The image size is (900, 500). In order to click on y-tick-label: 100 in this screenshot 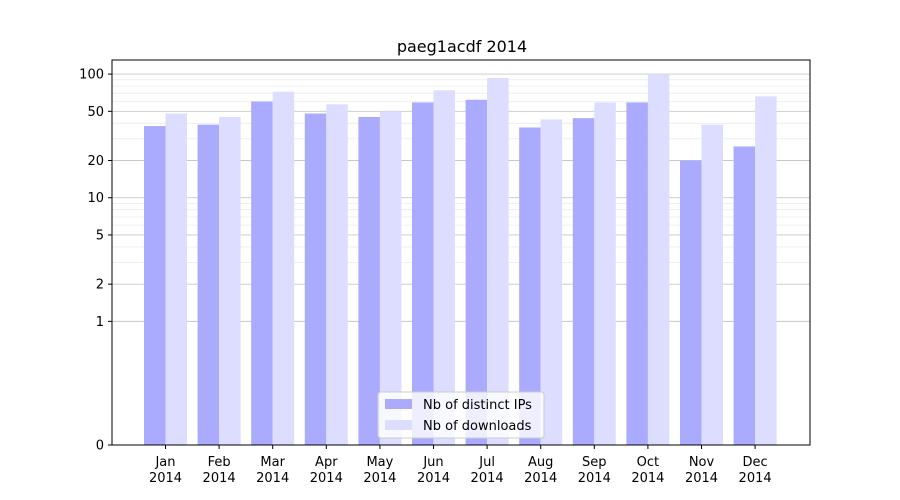, I will do `click(91, 75)`.